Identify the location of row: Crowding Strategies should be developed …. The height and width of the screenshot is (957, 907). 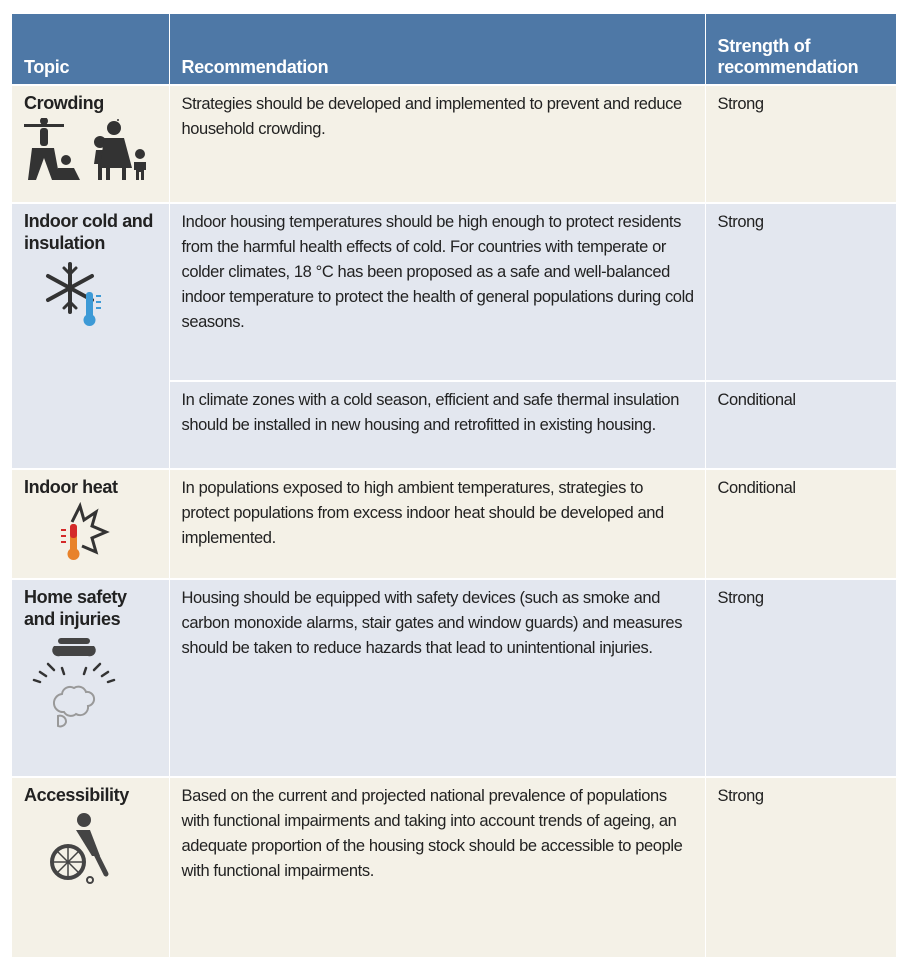
(454, 143).